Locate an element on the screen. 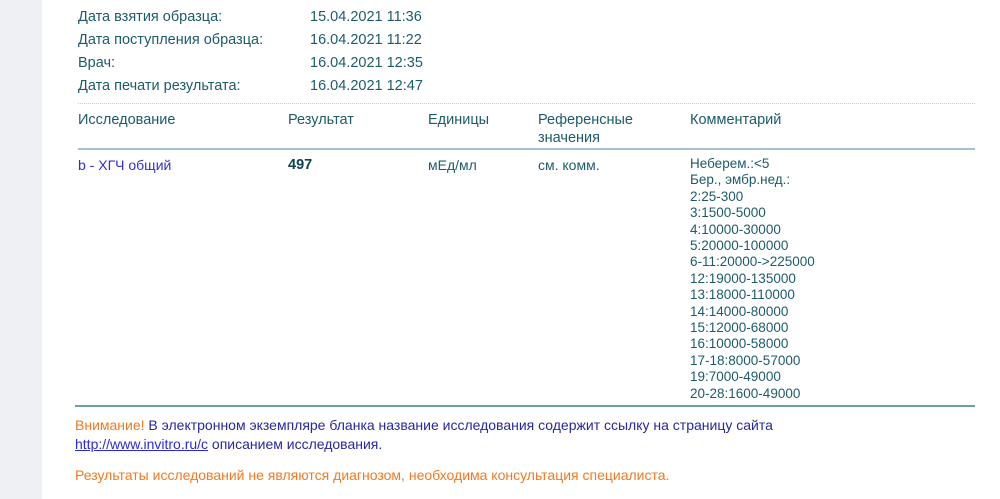  header-comment: Комментарий is located at coordinates (736, 120).